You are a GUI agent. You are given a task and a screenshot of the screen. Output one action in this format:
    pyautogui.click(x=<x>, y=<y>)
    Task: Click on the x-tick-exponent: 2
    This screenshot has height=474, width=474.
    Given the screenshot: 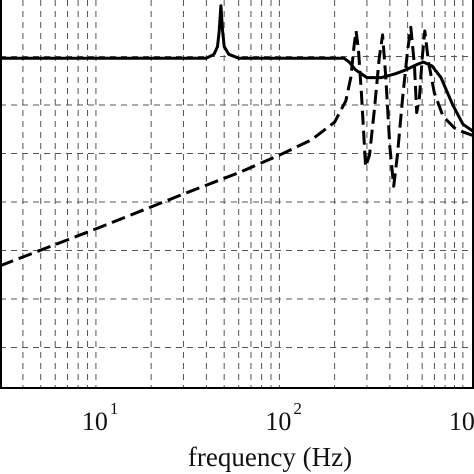 What is the action you would take?
    pyautogui.click(x=297, y=408)
    